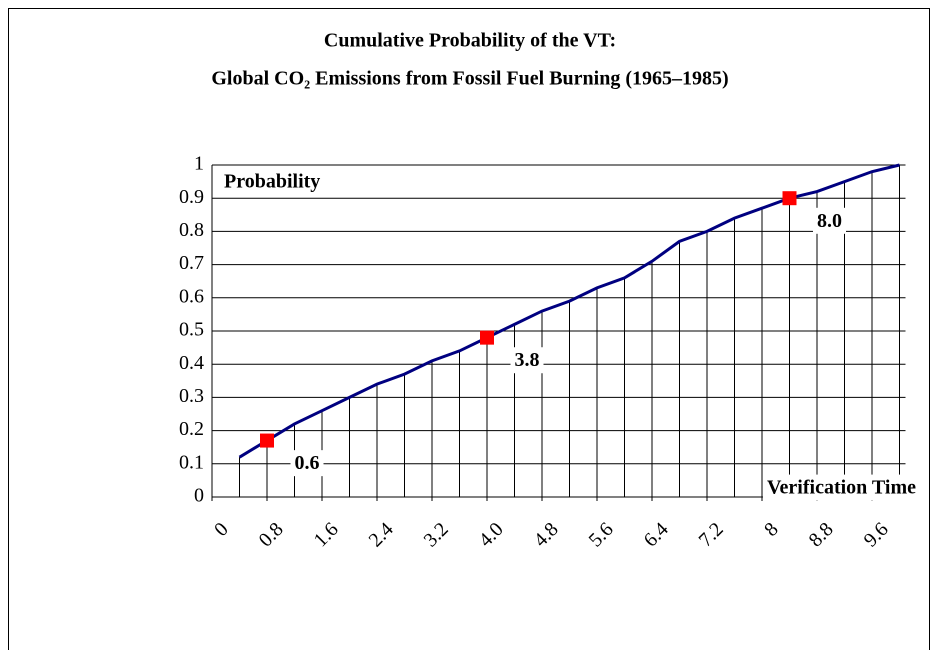 The image size is (938, 650). I want to click on annotation-label: 3.8, so click(527, 360).